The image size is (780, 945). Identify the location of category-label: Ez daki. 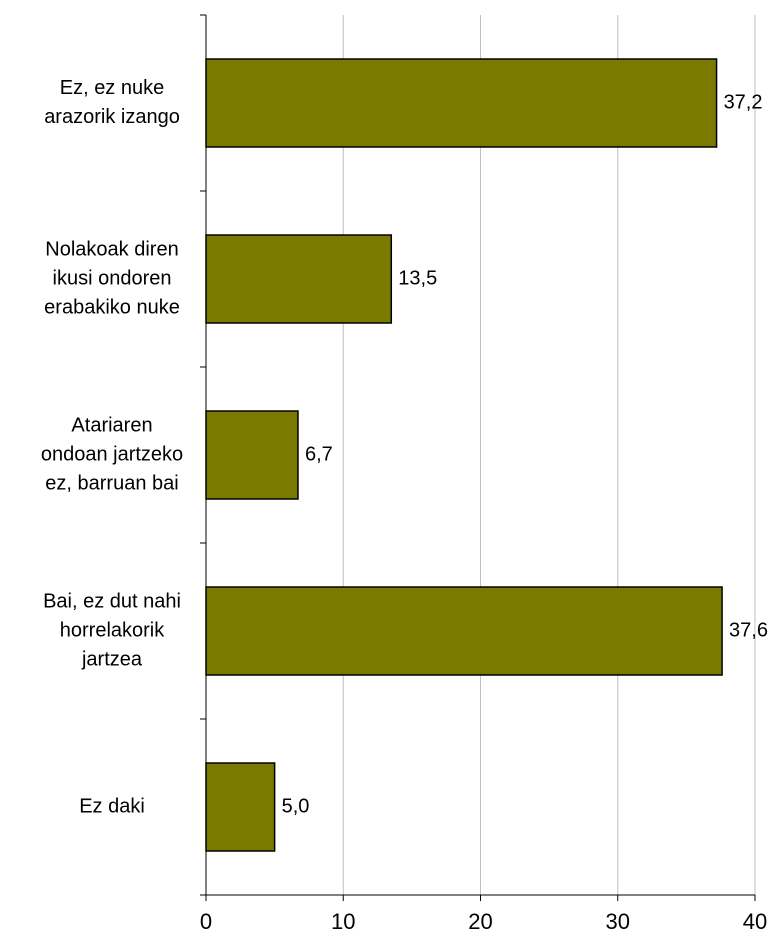
(112, 806).